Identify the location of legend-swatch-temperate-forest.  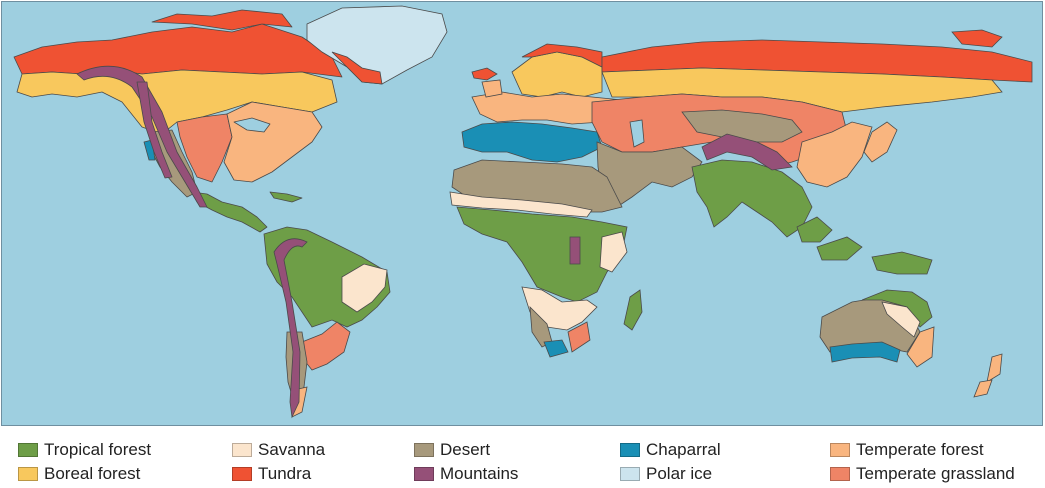
(840, 450).